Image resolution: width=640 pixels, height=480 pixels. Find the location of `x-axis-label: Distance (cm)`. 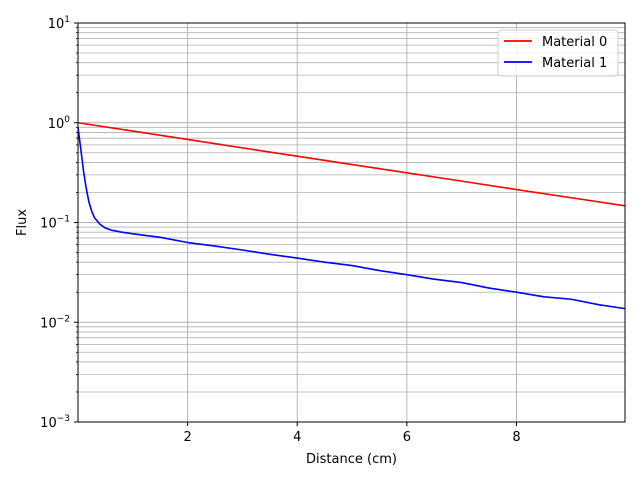

x-axis-label: Distance (cm) is located at coordinates (351, 459).